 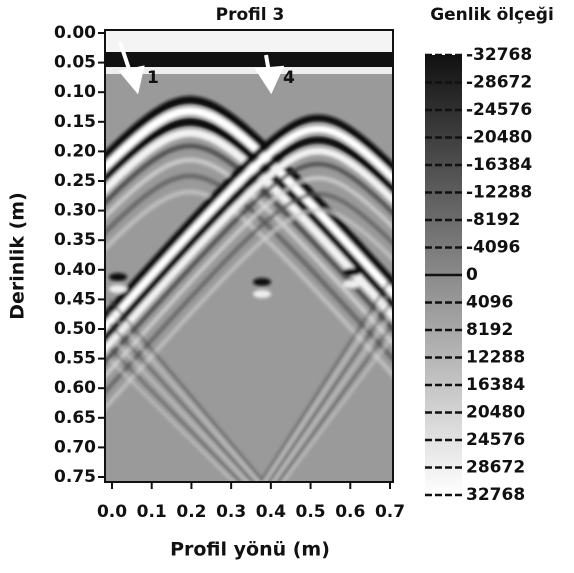 What do you see at coordinates (350, 512) in the screenshot?
I see `x-tick-label: 0.6` at bounding box center [350, 512].